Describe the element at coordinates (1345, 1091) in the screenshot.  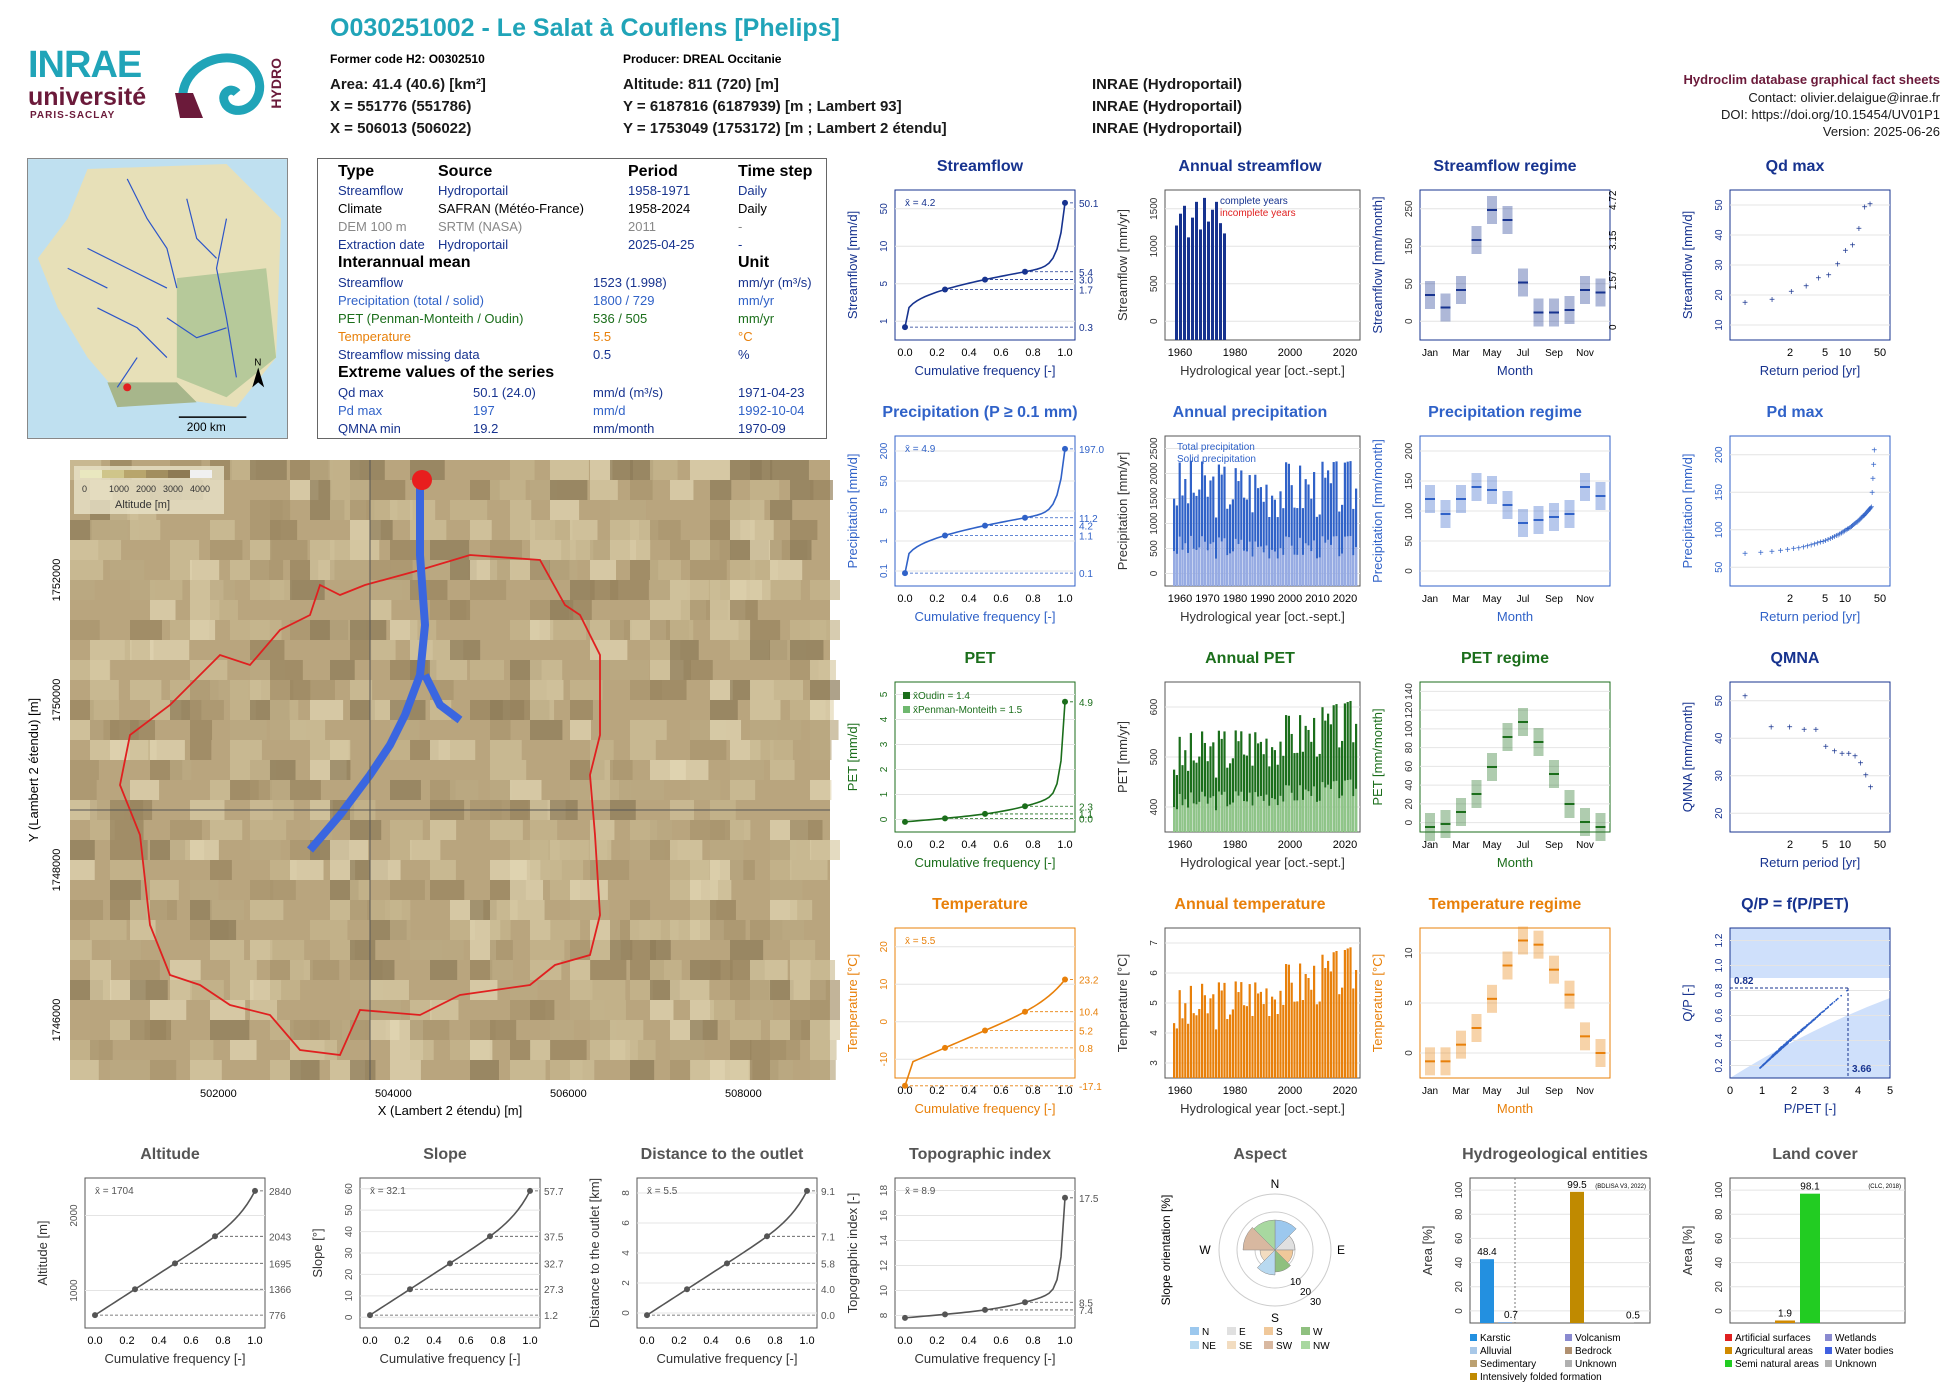
I see `x-tick: 2020` at that location.